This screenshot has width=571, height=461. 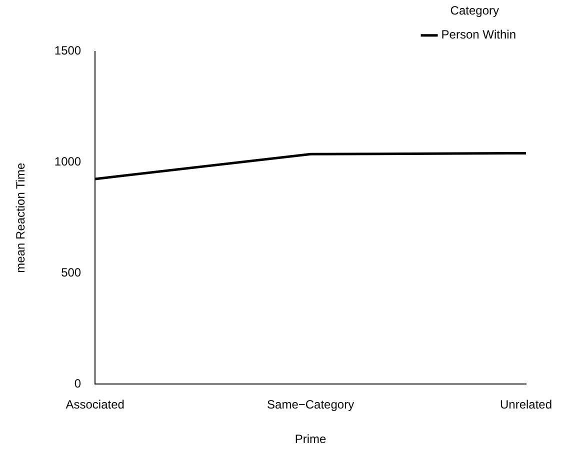 What do you see at coordinates (526, 405) in the screenshot?
I see `x-tick-label: Unrelated` at bounding box center [526, 405].